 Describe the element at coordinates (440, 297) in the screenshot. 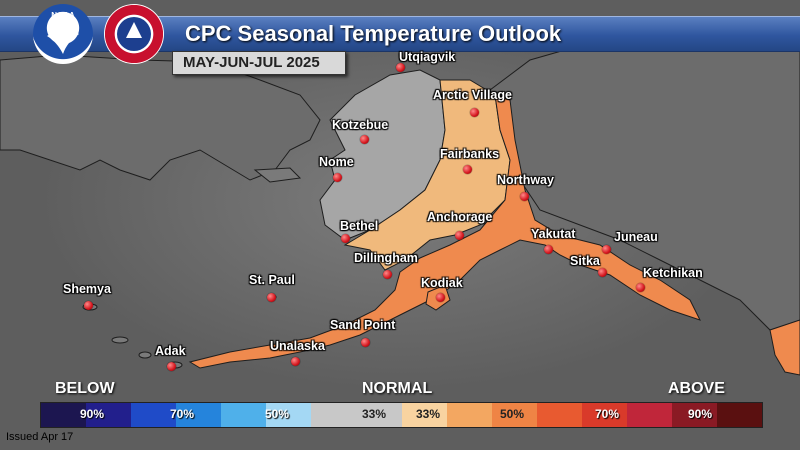

I see `city-dot-kodiak` at that location.